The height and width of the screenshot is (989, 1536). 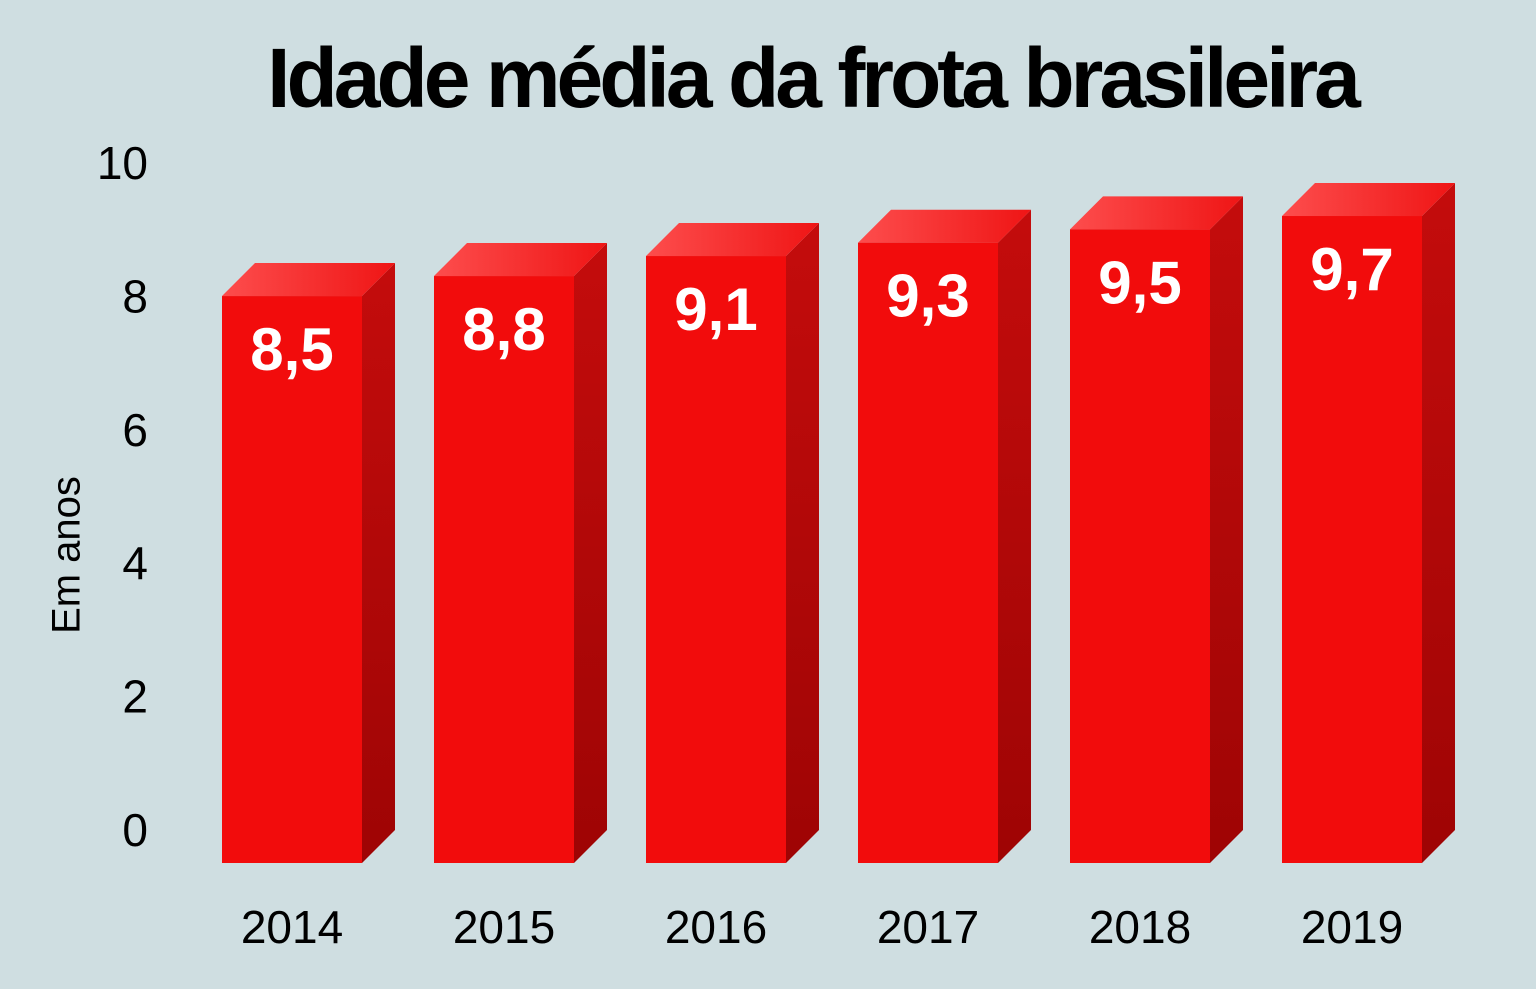 I want to click on bar-front-face-2014, so click(x=292, y=579).